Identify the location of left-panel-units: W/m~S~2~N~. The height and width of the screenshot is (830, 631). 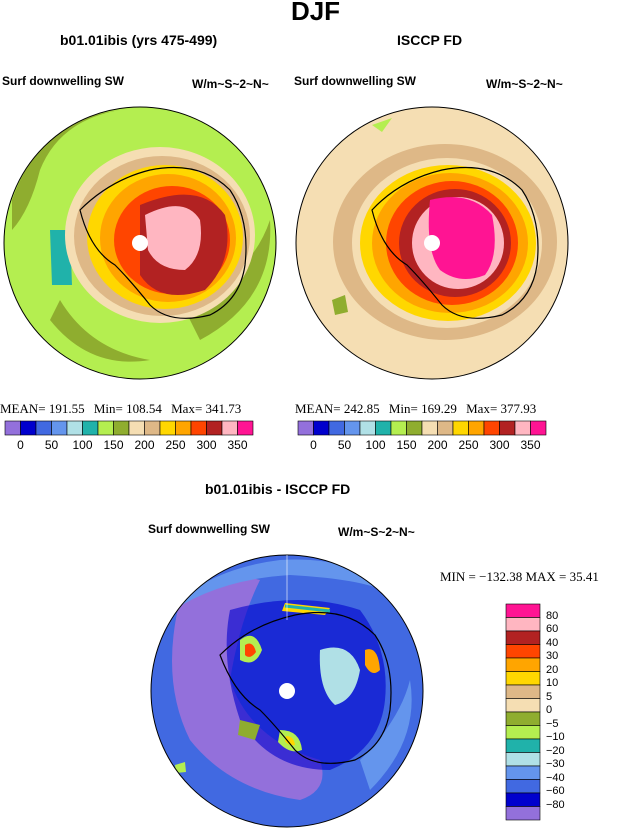
(230, 84).